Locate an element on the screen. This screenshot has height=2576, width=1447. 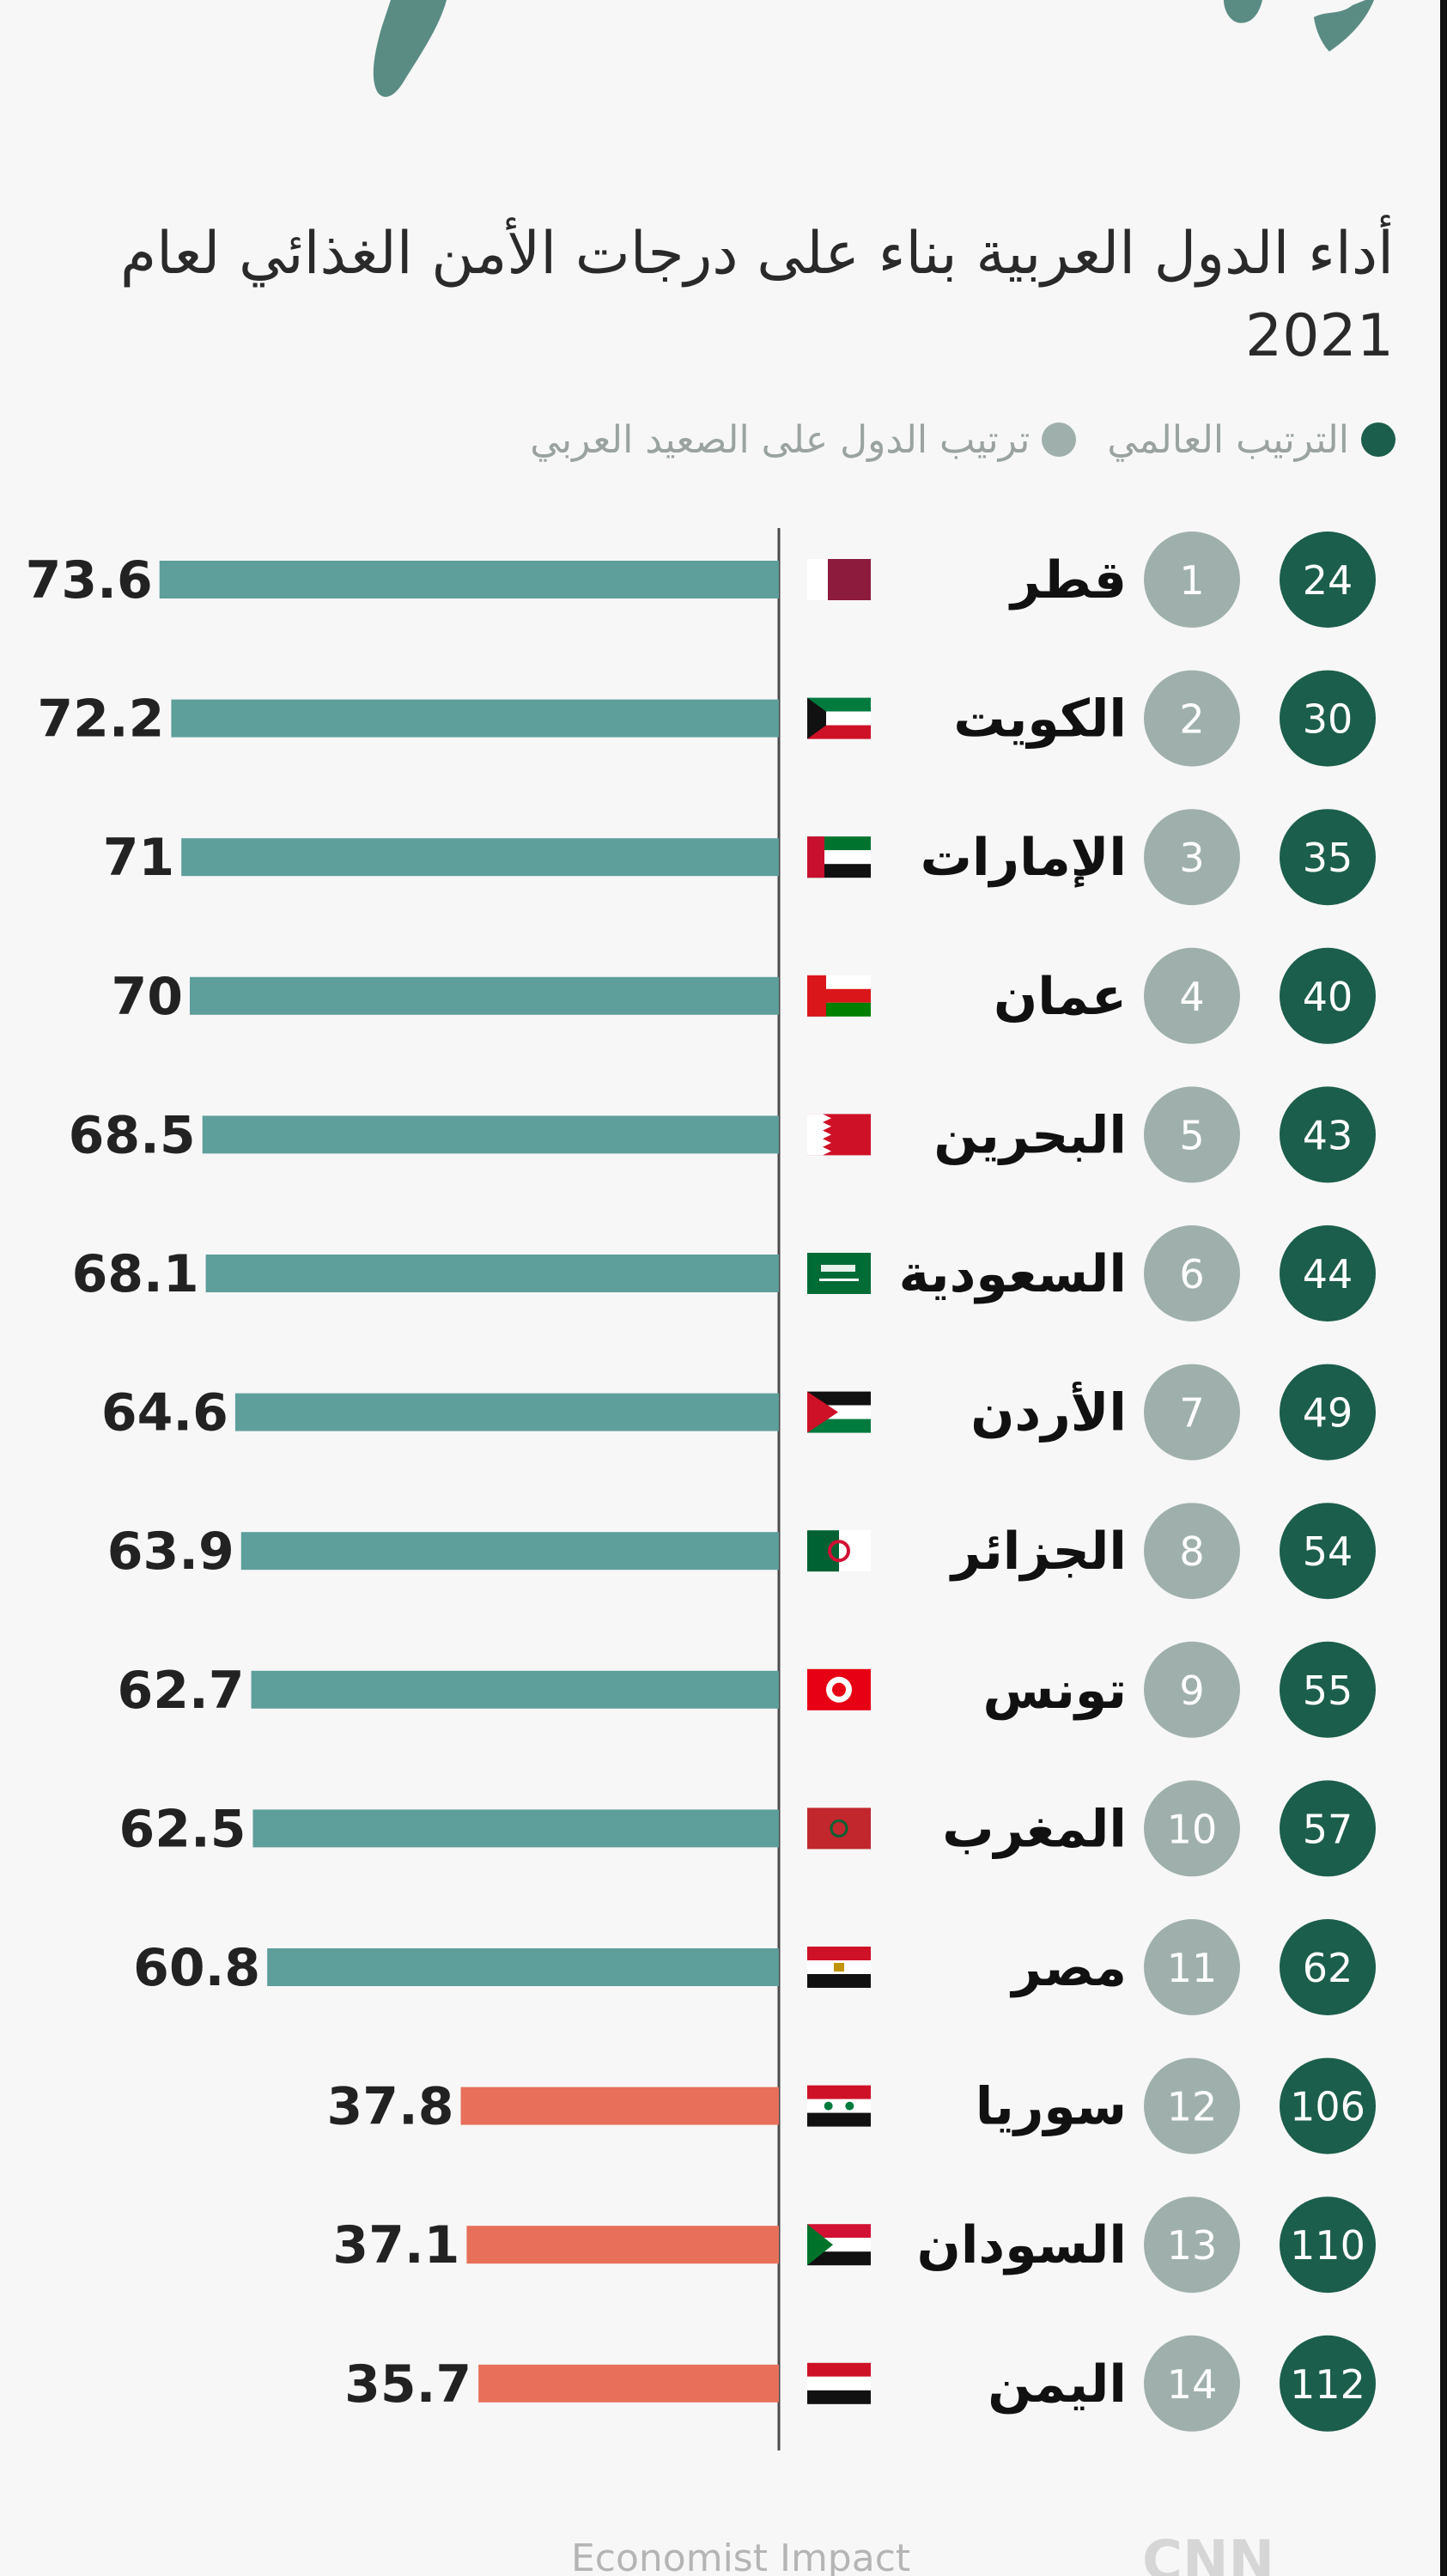
global-rank-label: 55 is located at coordinates (1328, 1691).